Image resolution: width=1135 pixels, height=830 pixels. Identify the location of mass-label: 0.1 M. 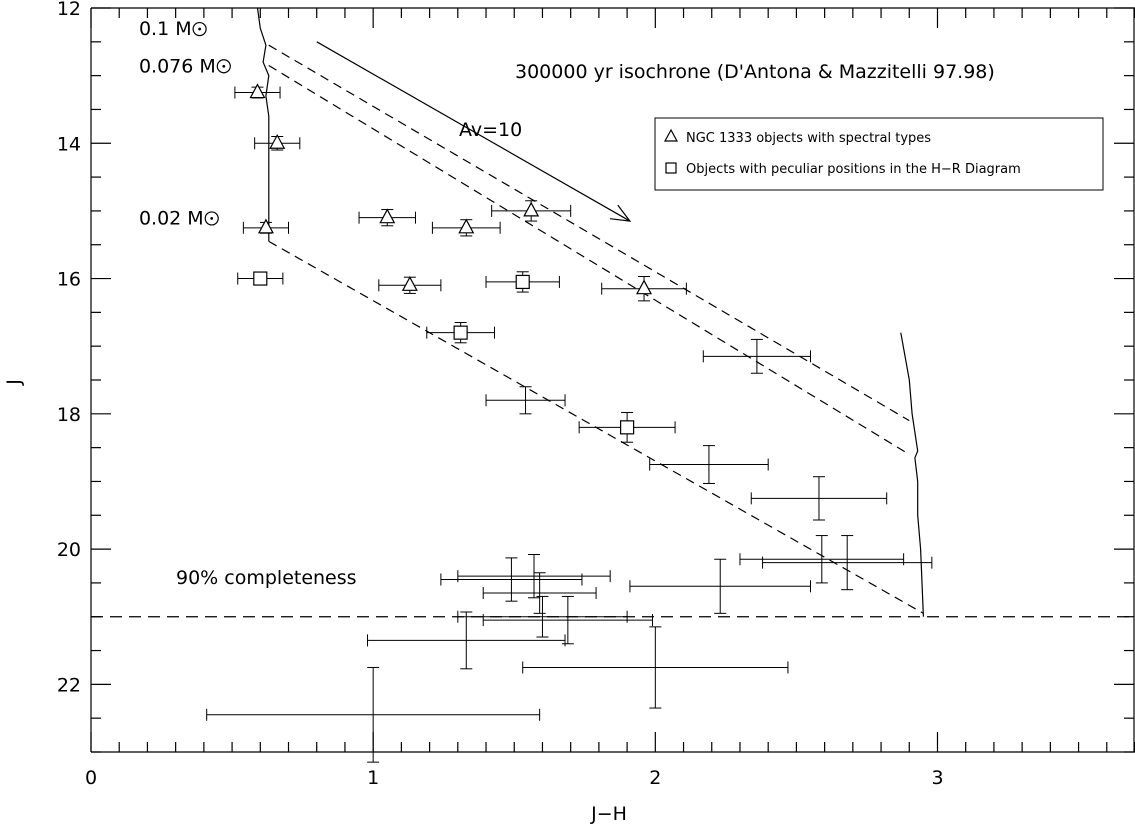
(165, 29).